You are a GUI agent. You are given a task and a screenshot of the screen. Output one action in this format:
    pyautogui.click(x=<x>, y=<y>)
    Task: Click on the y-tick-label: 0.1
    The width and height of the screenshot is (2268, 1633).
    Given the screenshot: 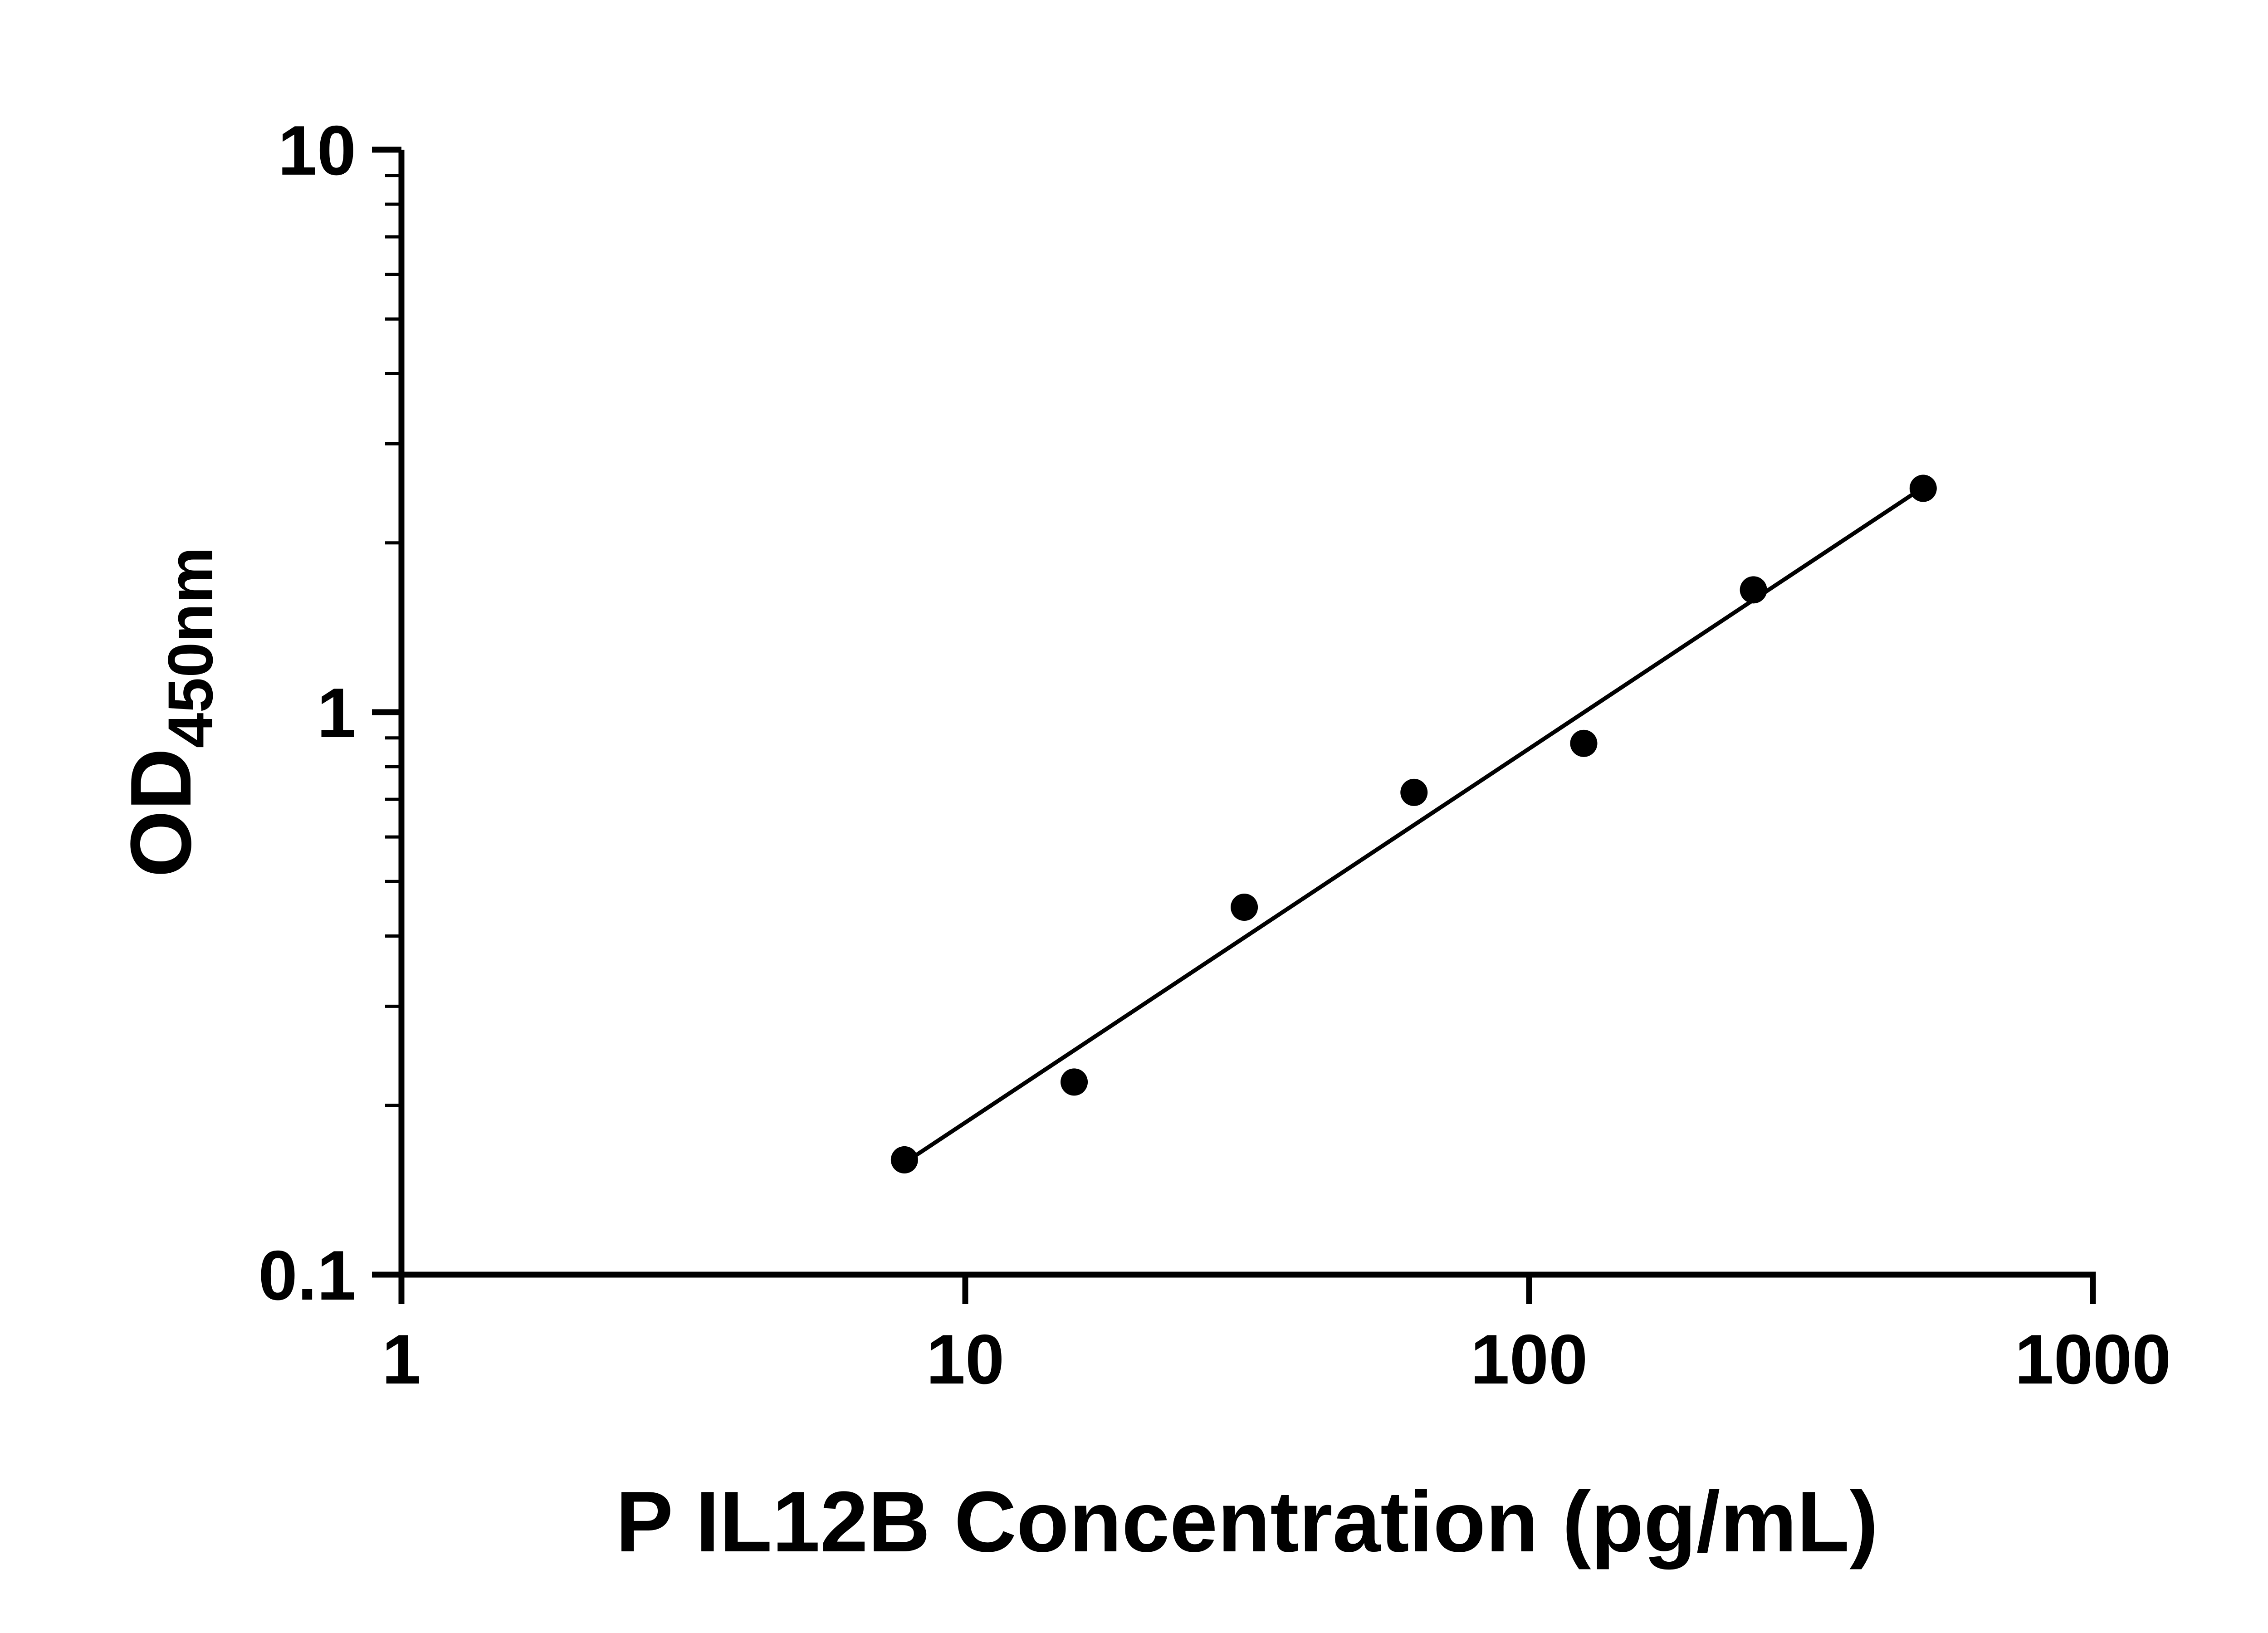 What is the action you would take?
    pyautogui.click(x=308, y=1275)
    